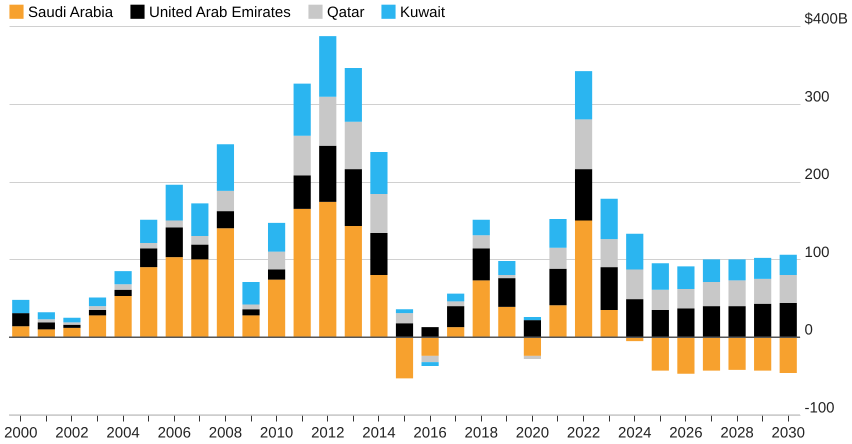 Image resolution: width=852 pixels, height=444 pixels. I want to click on x-tick-label: 2000, so click(21, 433).